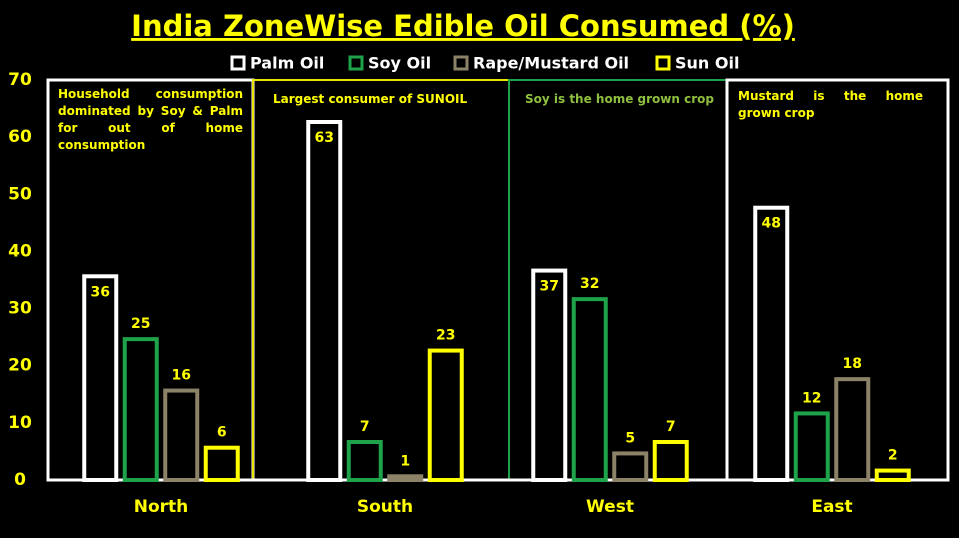 Image resolution: width=959 pixels, height=538 pixels. I want to click on value-label: 23, so click(445, 336).